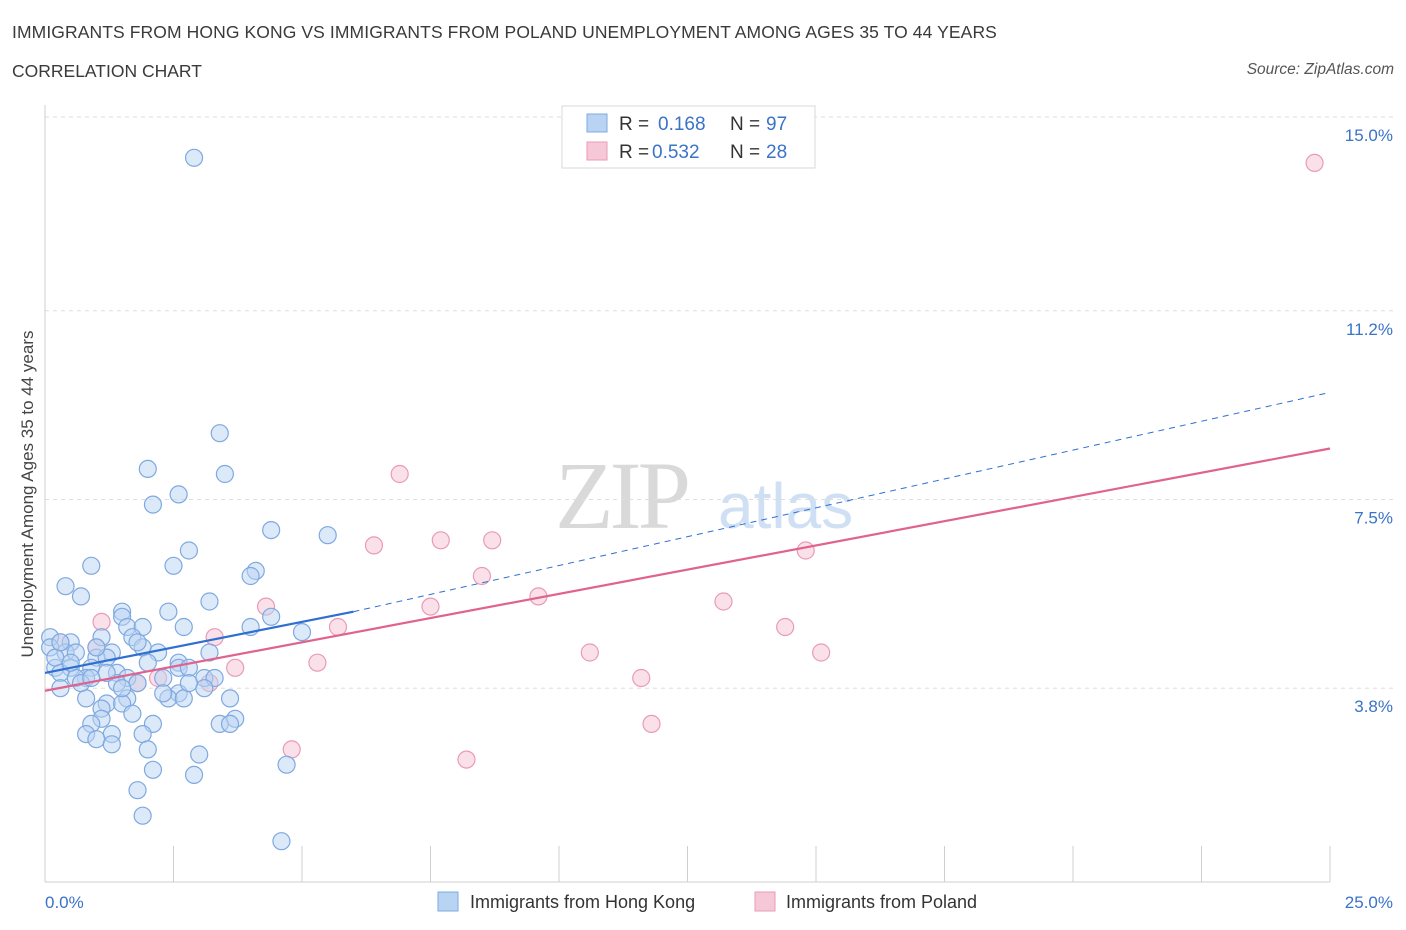 The image size is (1406, 930). What do you see at coordinates (621, 495) in the screenshot?
I see `watermark-zip: ZIP` at bounding box center [621, 495].